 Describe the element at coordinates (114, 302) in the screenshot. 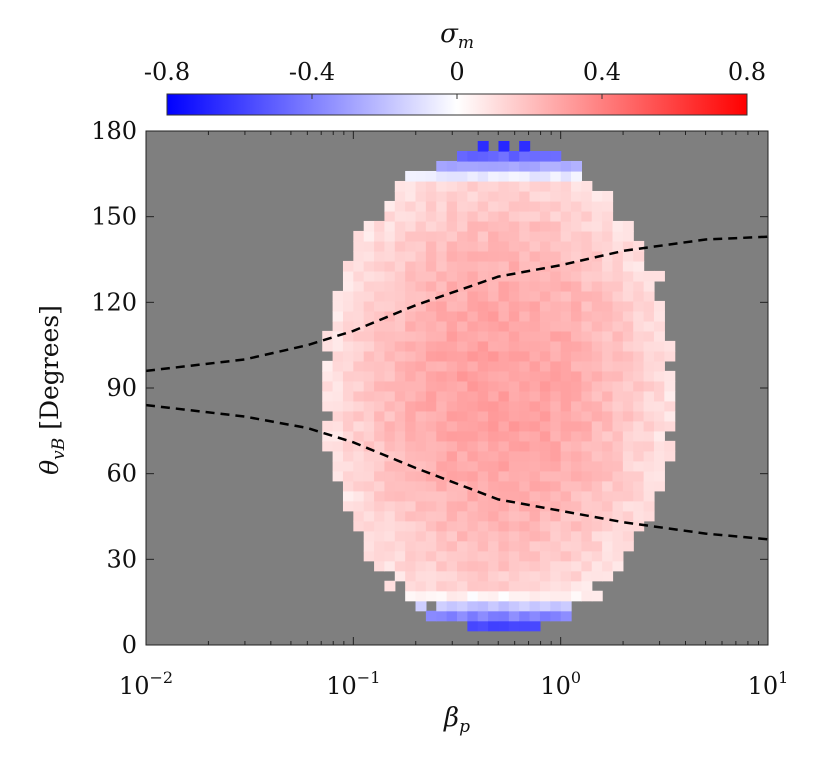

I see `y-tick-label: 120` at that location.